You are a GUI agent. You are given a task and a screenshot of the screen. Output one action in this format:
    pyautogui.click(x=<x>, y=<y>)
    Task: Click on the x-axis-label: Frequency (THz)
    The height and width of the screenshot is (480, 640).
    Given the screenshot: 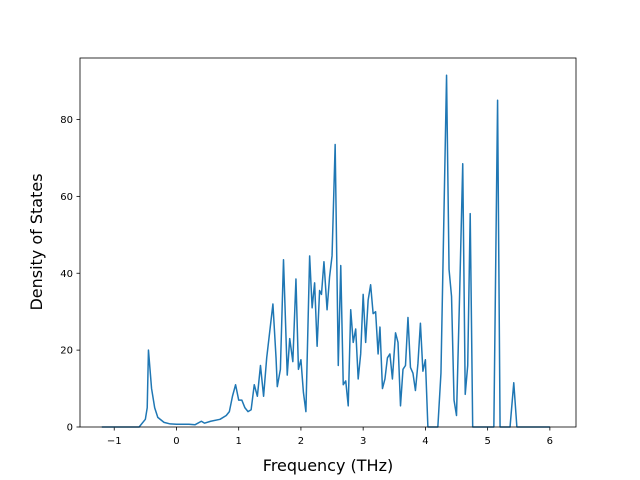 What is the action you would take?
    pyautogui.click(x=328, y=465)
    